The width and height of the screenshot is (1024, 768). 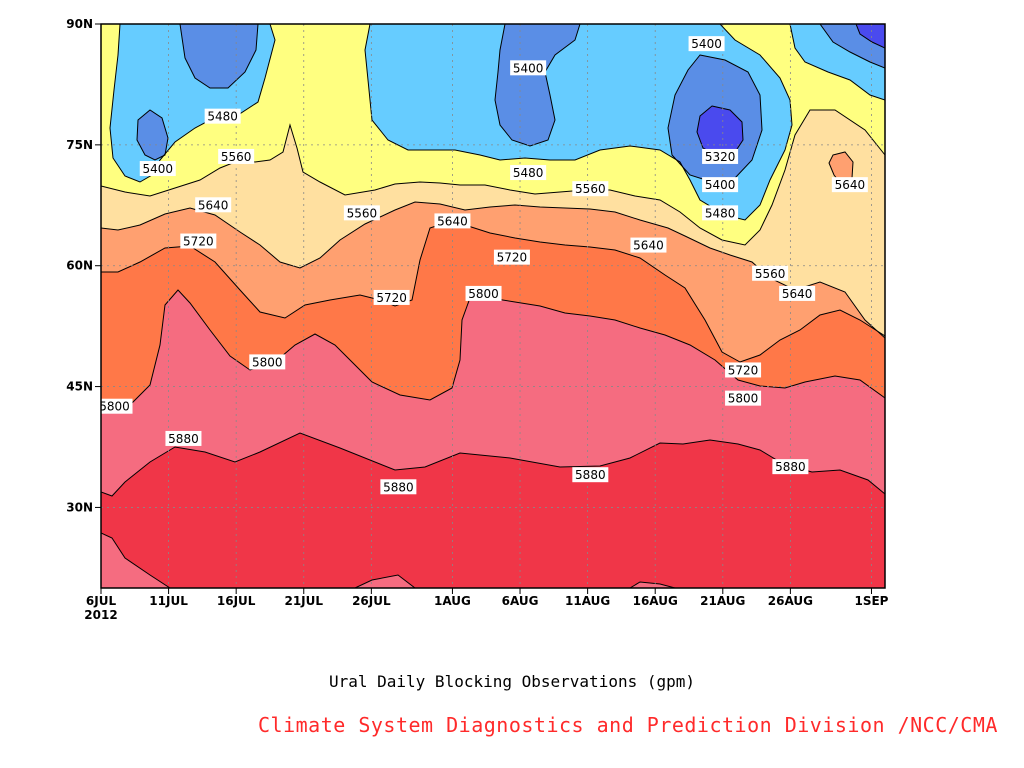 I want to click on y-tick-label: 90N, so click(x=79, y=24).